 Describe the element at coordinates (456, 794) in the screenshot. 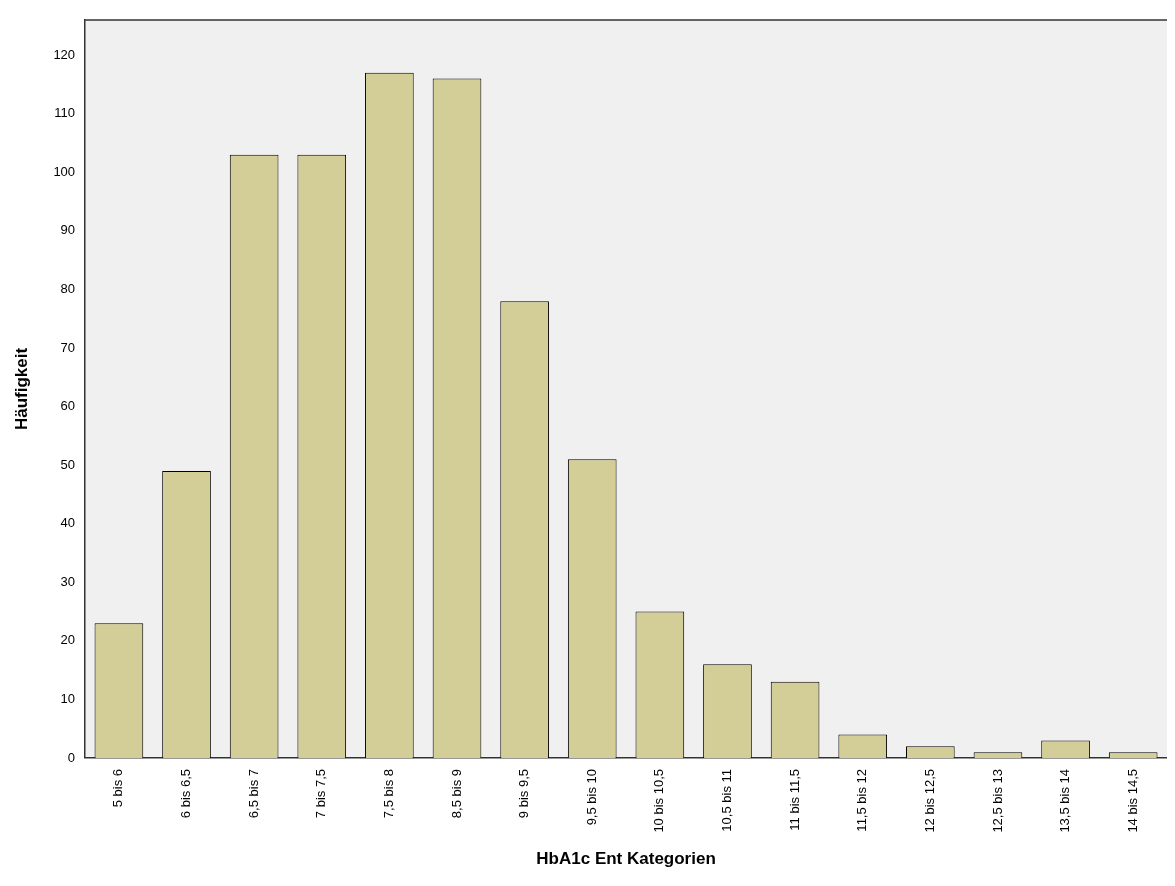

I see `x-tick-label: 8,5 bis 9` at that location.